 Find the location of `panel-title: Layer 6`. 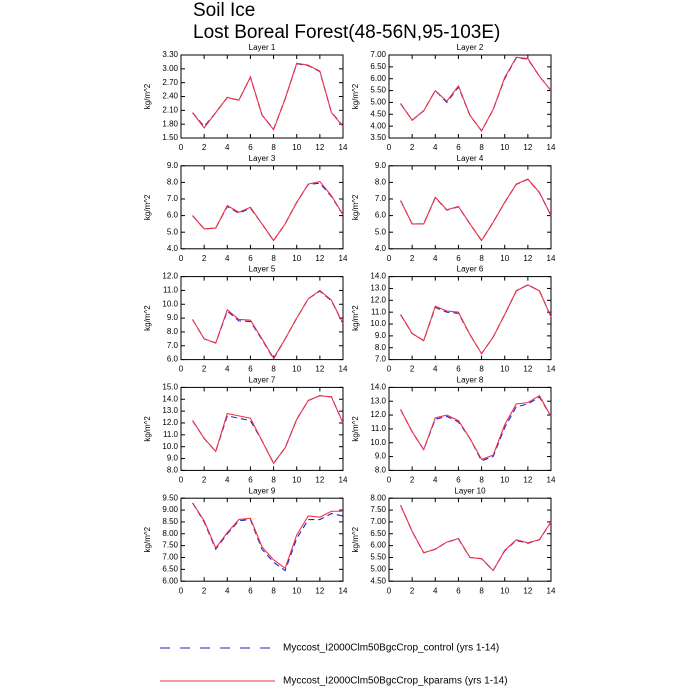

panel-title: Layer 6 is located at coordinates (470, 269).